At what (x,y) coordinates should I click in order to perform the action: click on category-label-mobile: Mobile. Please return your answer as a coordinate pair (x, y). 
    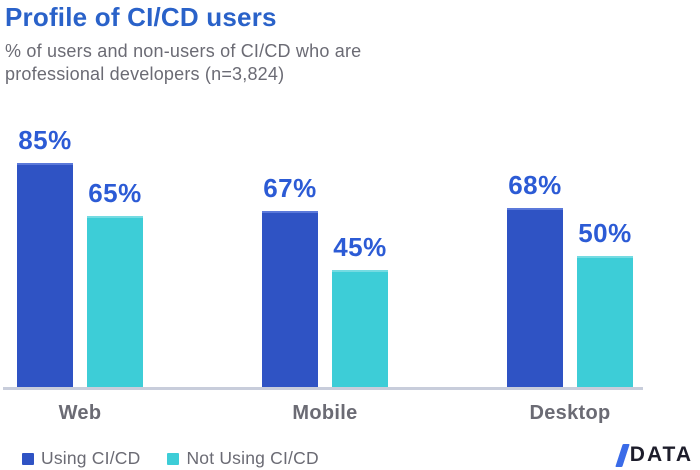
    Looking at the image, I should click on (325, 413).